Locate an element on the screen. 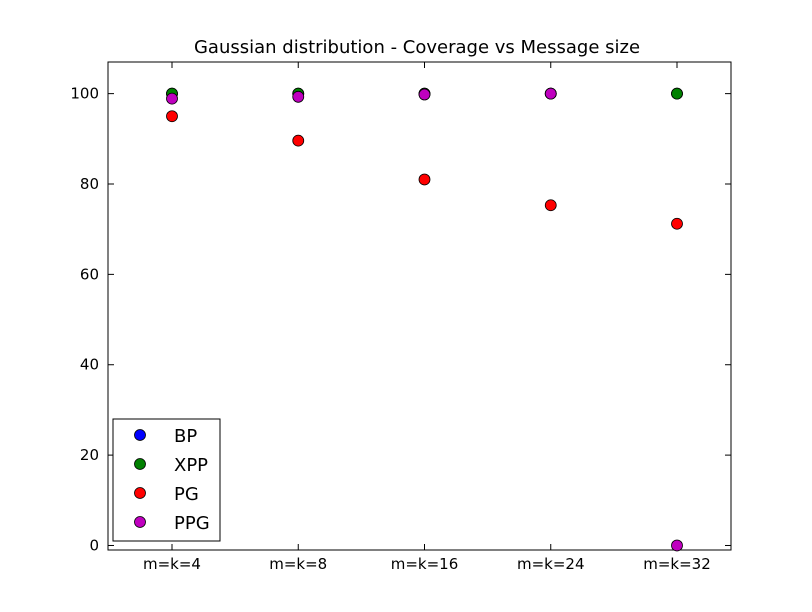 This screenshot has height=612, width=812. data-point-xpp is located at coordinates (677, 93).